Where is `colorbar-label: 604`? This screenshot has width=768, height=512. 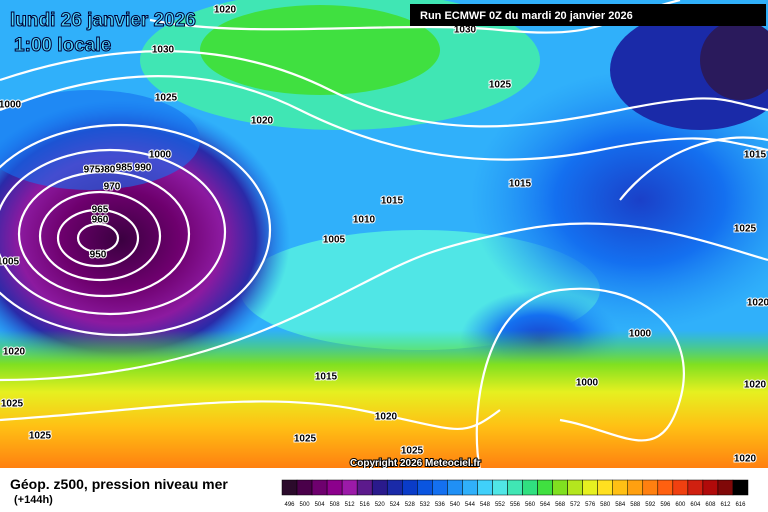 colorbar-label: 604 is located at coordinates (695, 505).